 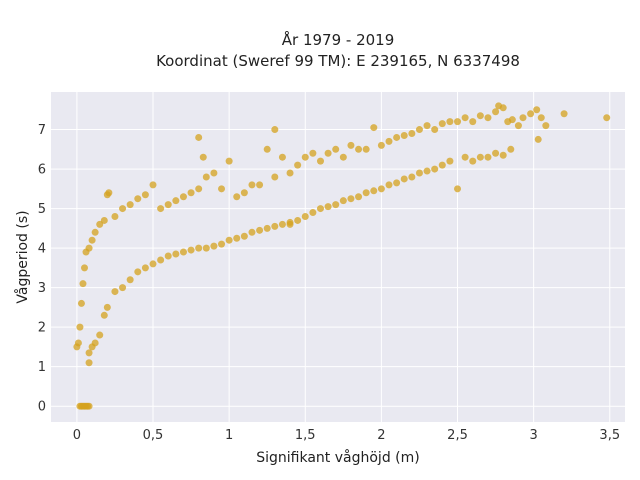 I want to click on y-tick-label: 7, so click(x=42, y=130).